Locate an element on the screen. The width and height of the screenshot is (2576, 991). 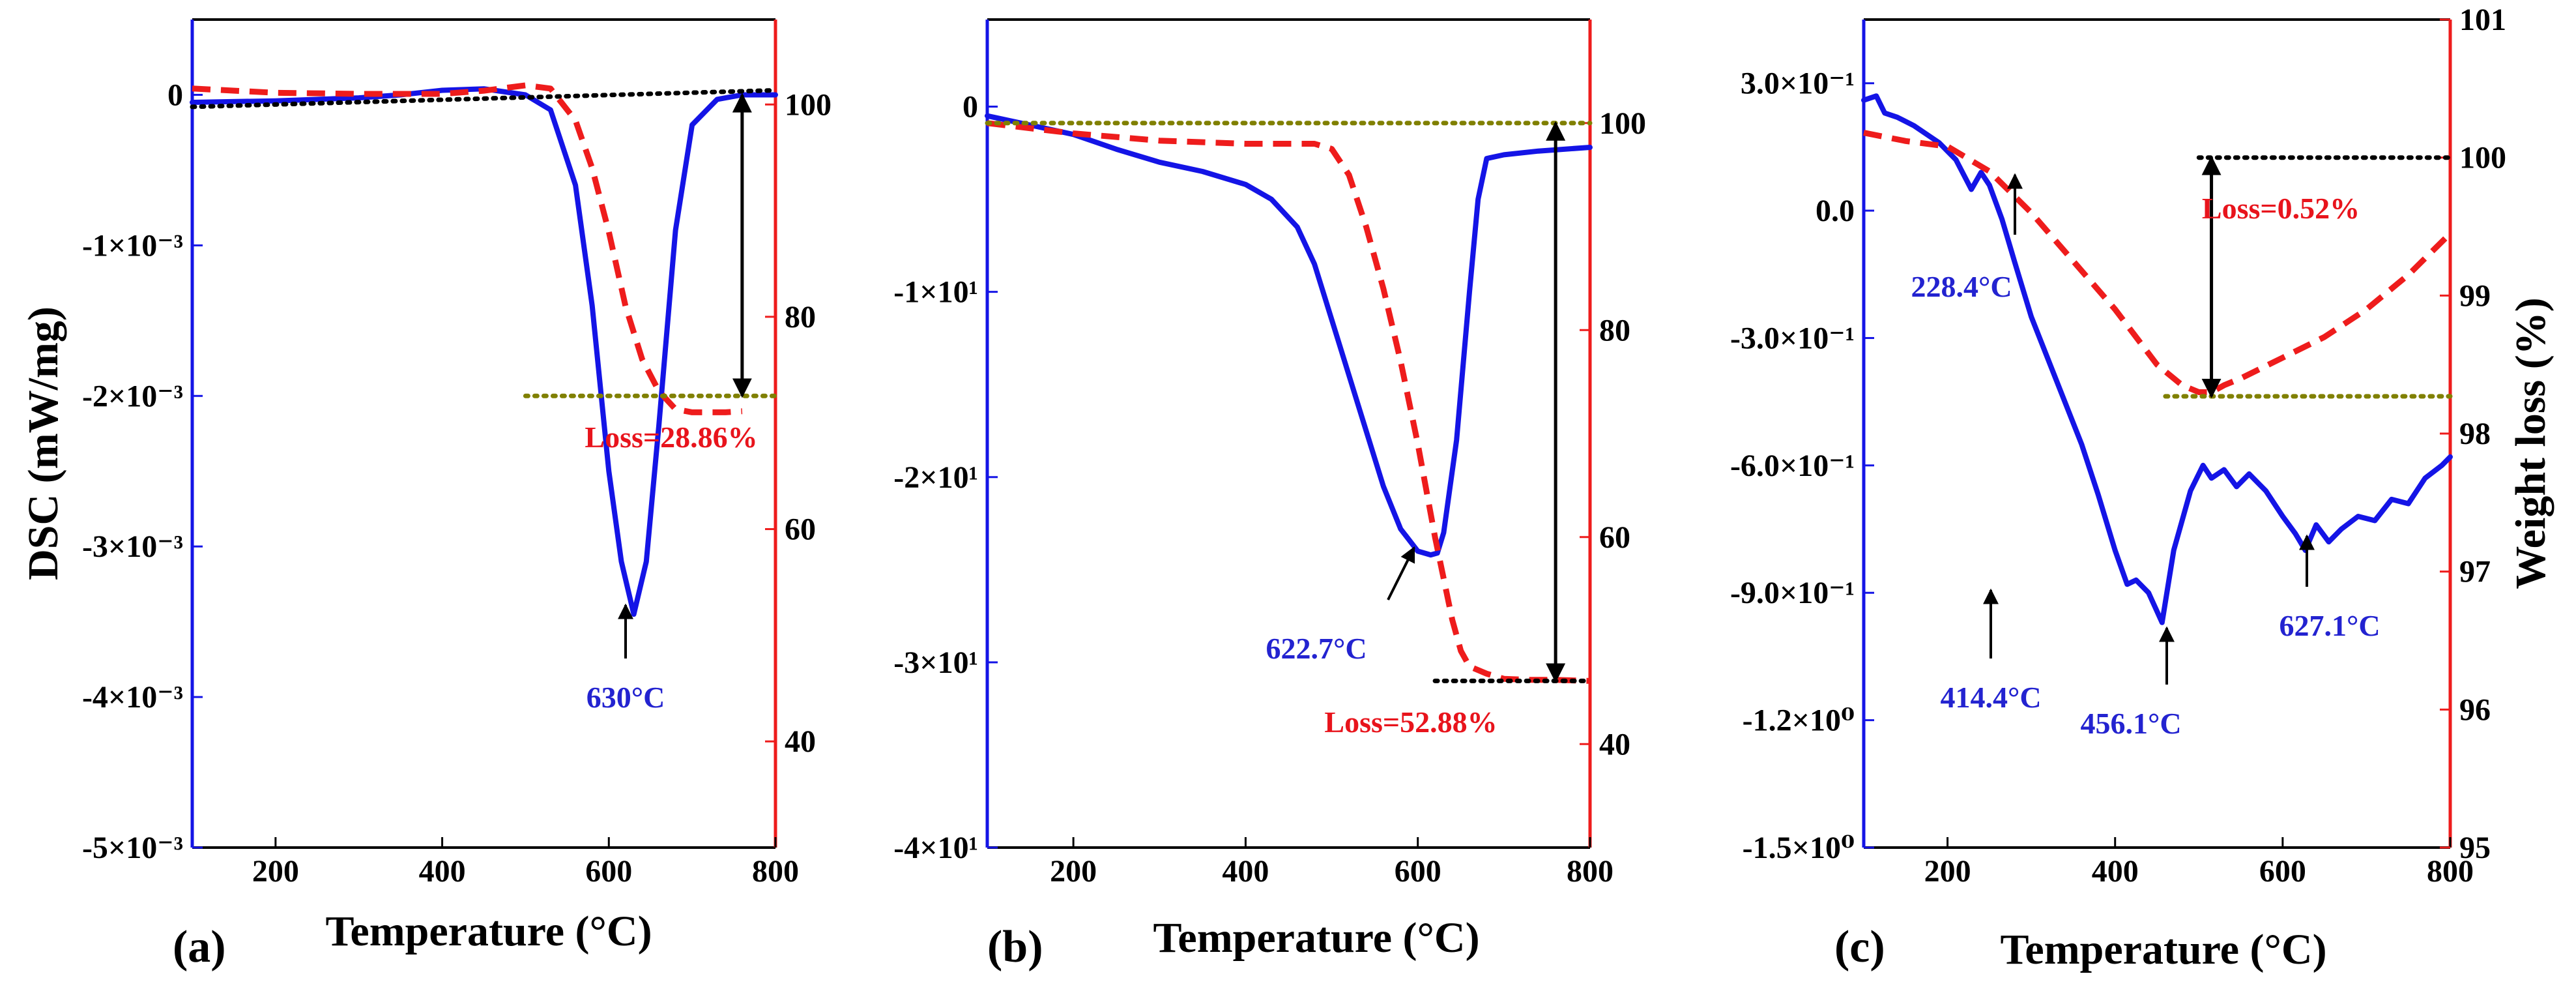
peak-label: 627.1°C is located at coordinates (2329, 625).